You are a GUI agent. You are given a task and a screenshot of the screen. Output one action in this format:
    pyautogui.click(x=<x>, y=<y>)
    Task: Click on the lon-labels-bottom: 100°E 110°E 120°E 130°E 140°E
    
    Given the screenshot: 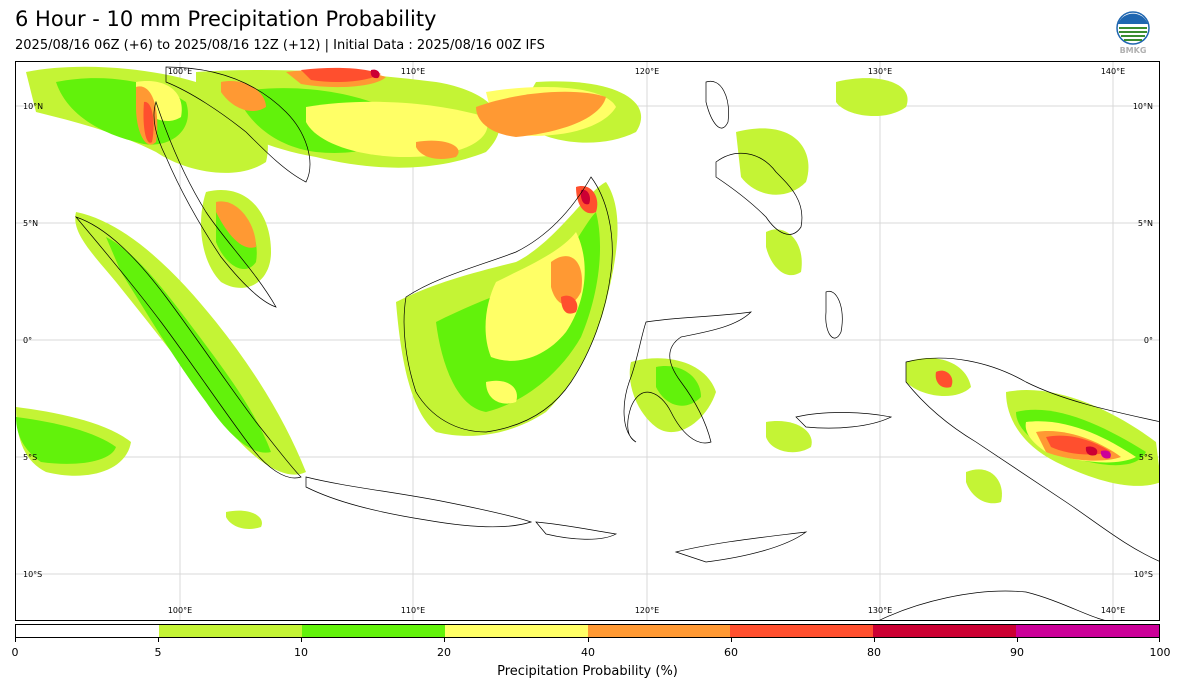 What is the action you would take?
    pyautogui.click(x=646, y=610)
    